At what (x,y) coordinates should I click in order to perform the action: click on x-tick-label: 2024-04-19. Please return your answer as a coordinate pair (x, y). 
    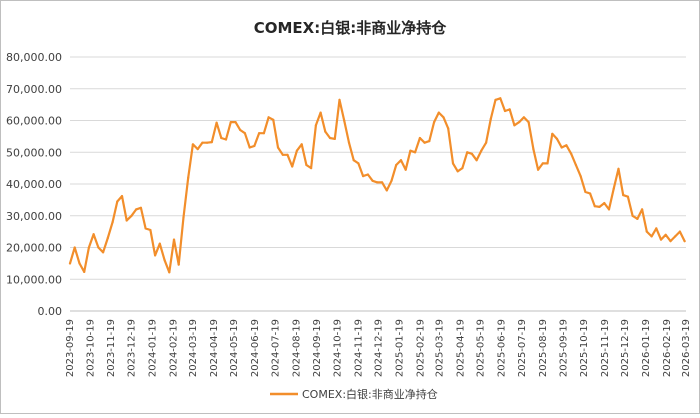
    Looking at the image, I should click on (214, 348).